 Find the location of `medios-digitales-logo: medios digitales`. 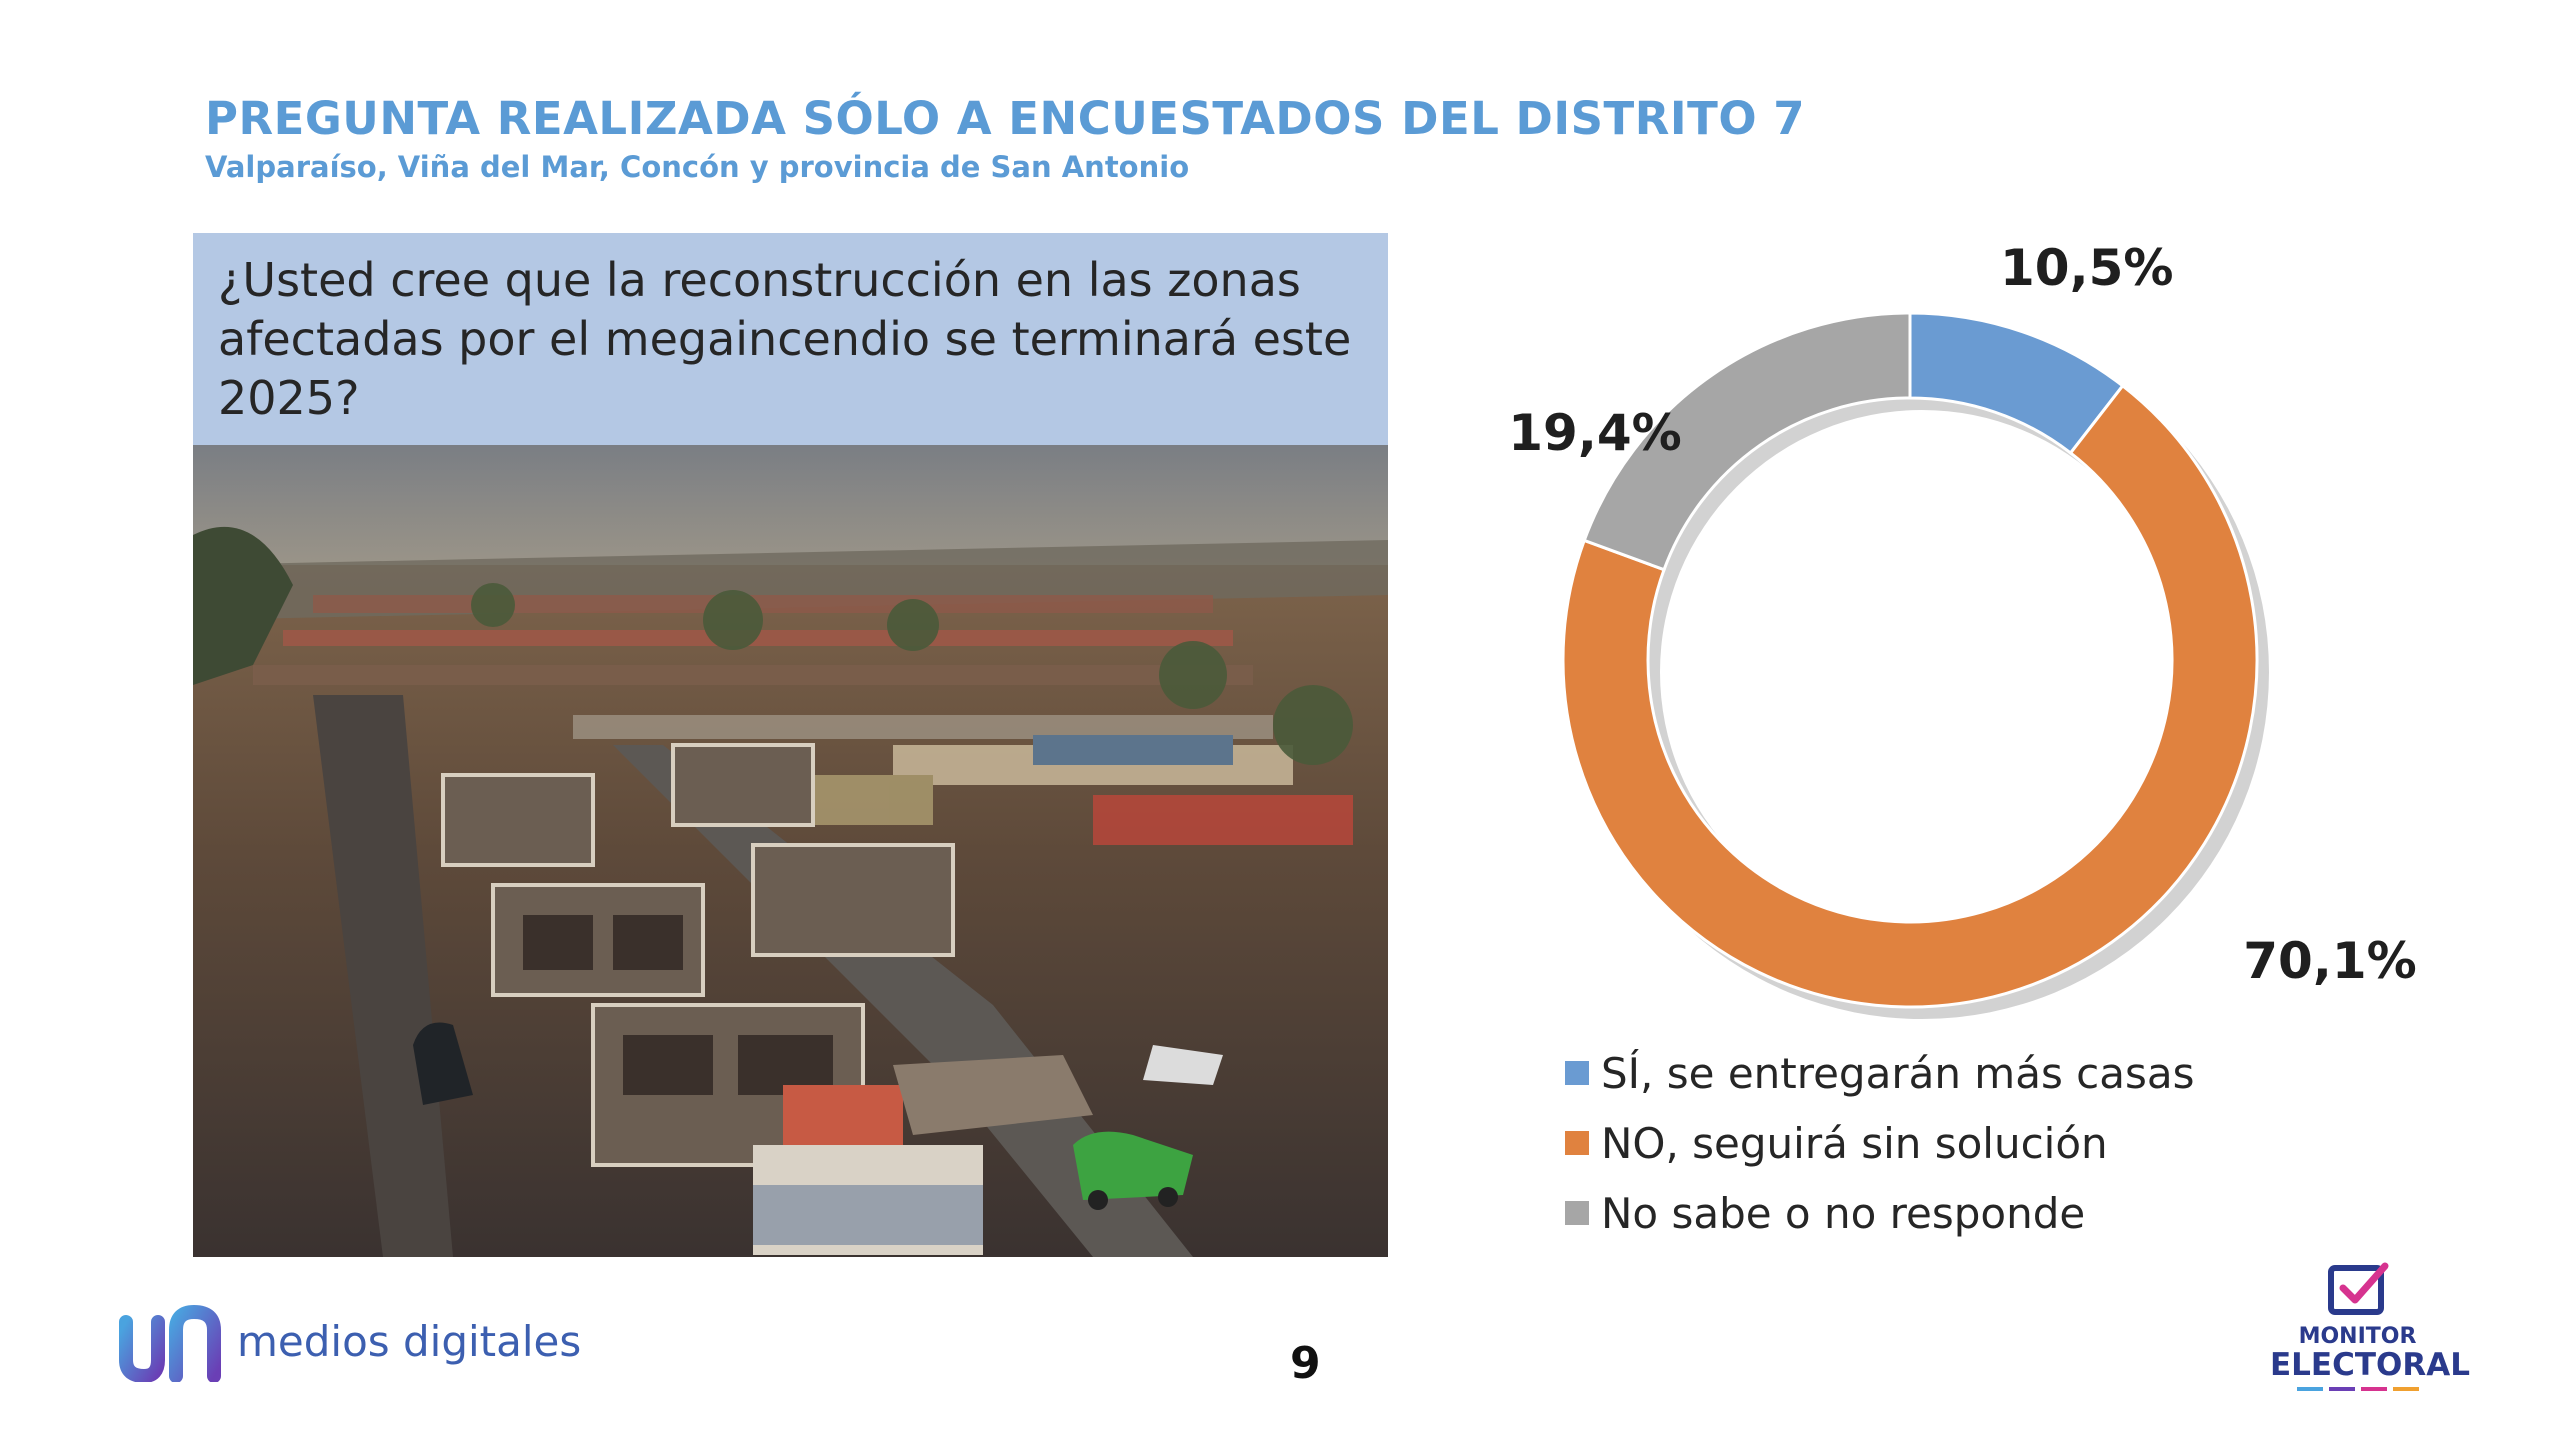

medios-digitales-logo: medios digitales is located at coordinates (349, 1341).